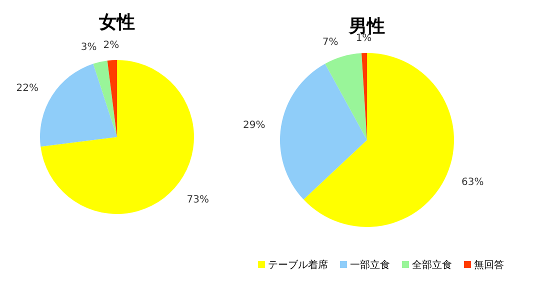  Describe the element at coordinates (116, 22) in the screenshot. I see `chart-title: 女性` at that location.